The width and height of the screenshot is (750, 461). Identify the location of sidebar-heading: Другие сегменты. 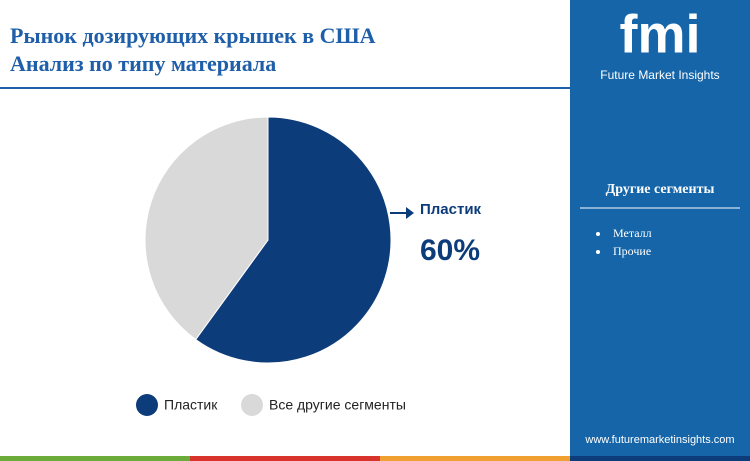
(660, 189).